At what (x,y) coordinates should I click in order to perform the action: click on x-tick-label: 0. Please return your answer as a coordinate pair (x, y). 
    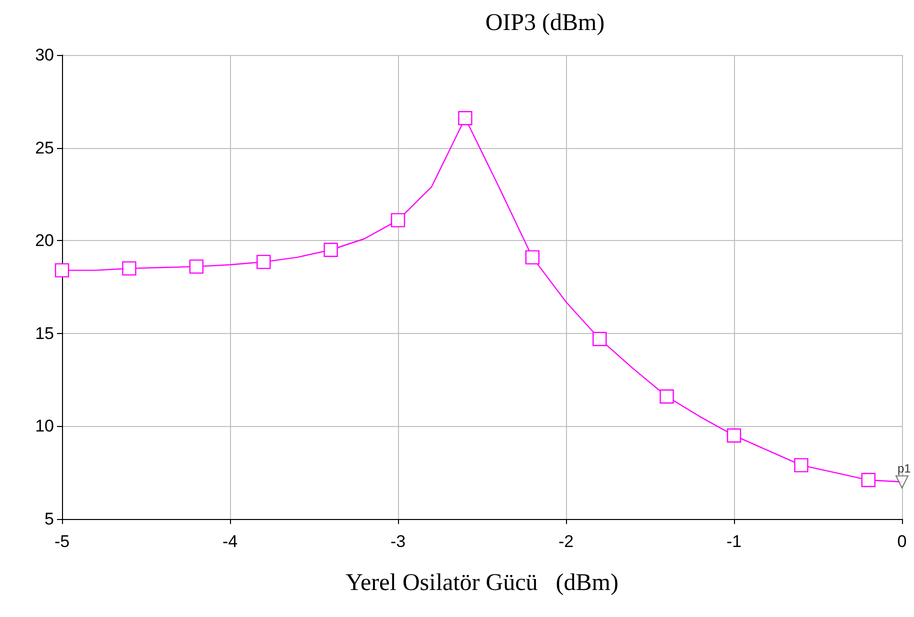
    Looking at the image, I should click on (902, 541).